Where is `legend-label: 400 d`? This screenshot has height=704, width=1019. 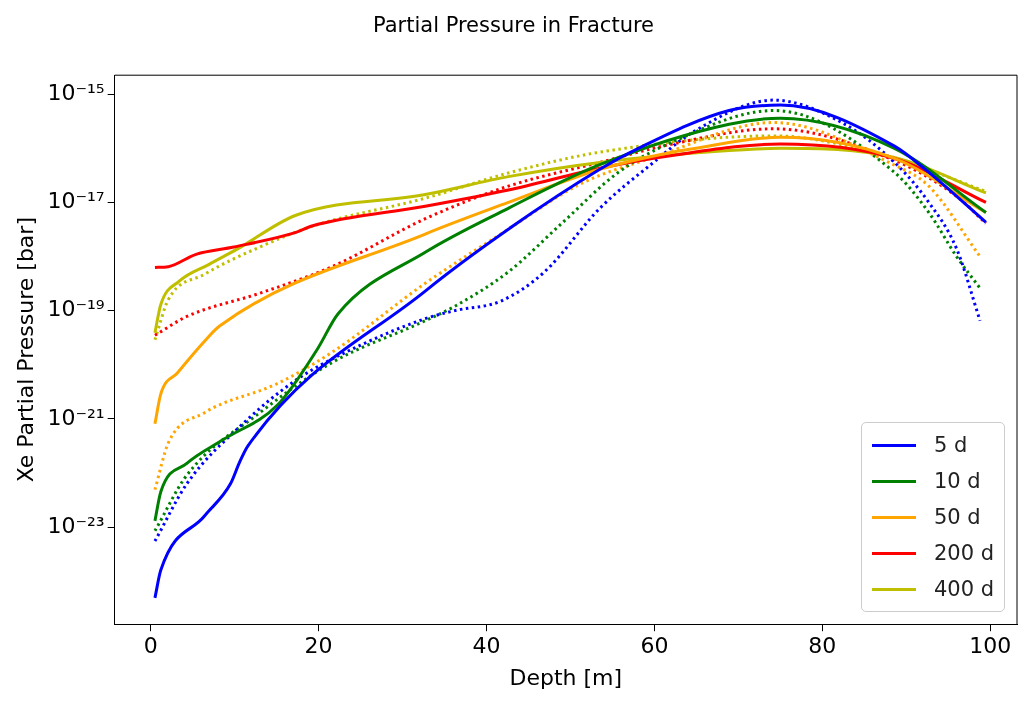
legend-label: 400 d is located at coordinates (963, 589).